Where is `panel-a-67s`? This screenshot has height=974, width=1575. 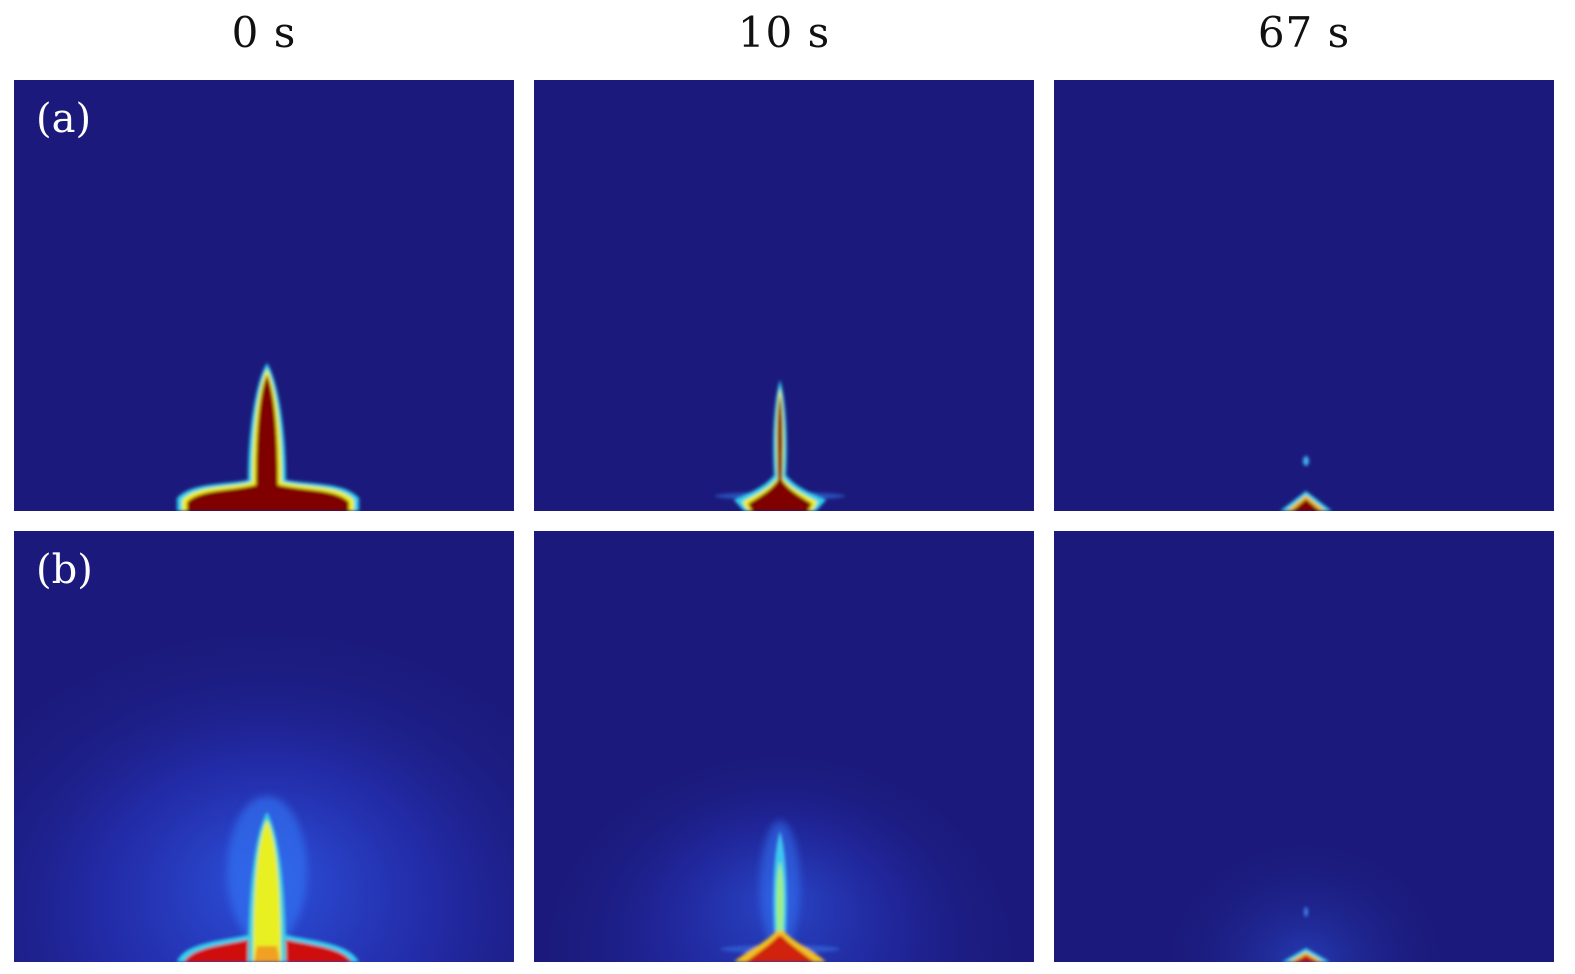
panel-a-67s is located at coordinates (1304, 295).